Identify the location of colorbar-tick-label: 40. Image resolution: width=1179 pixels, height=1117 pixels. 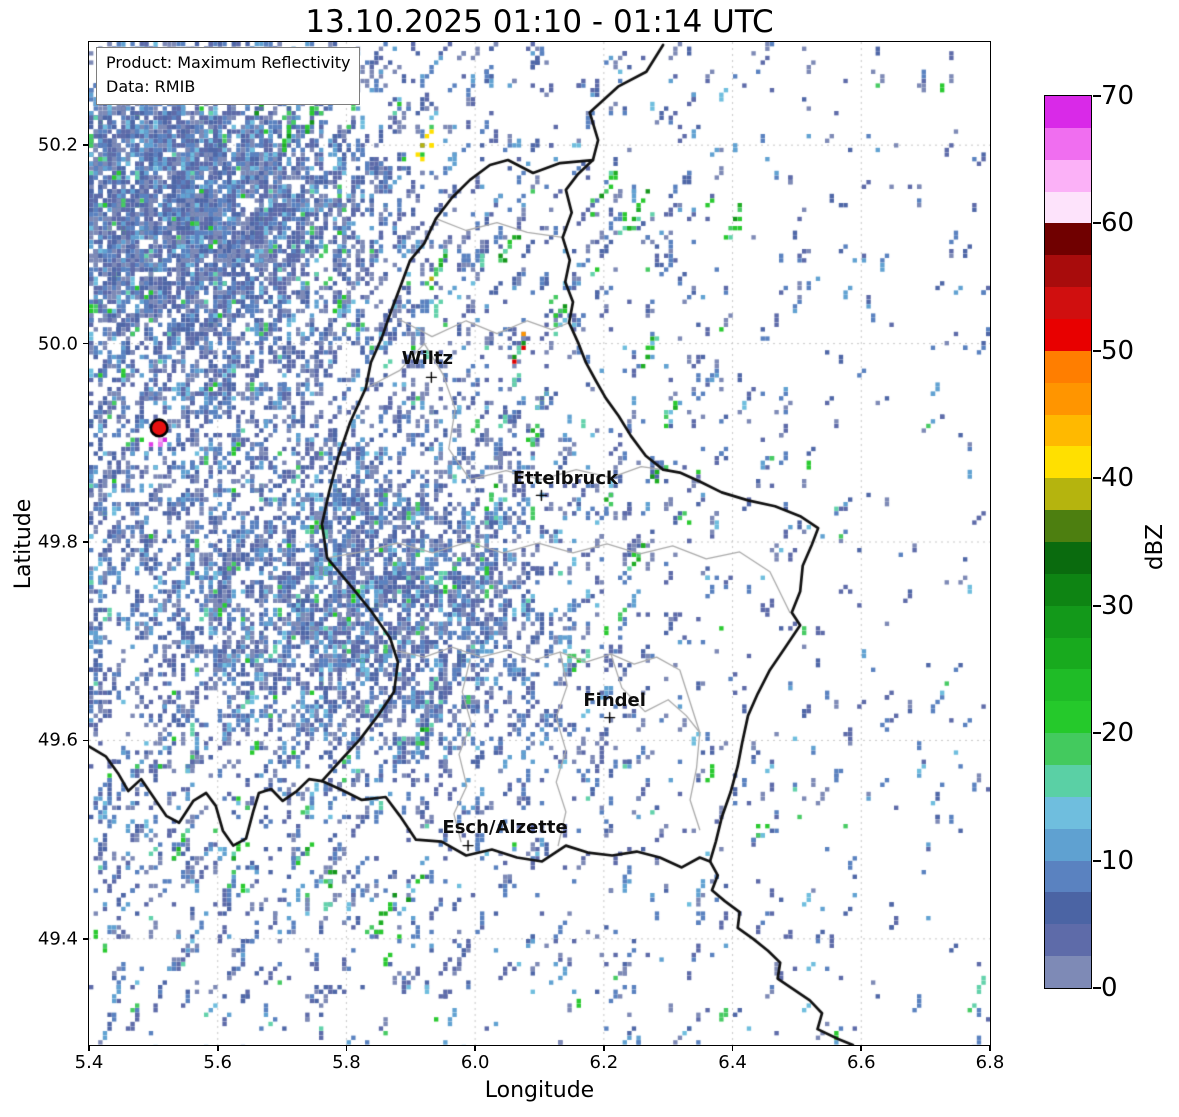
(1118, 478).